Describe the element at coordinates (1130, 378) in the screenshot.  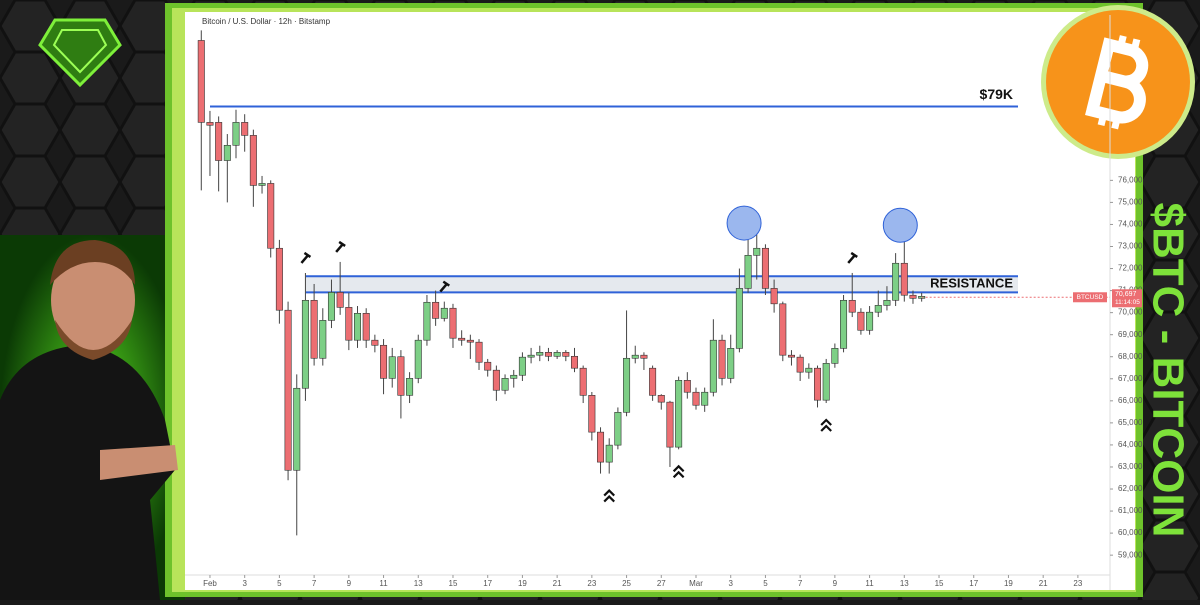
I see `y-tick-label: 67,000` at that location.